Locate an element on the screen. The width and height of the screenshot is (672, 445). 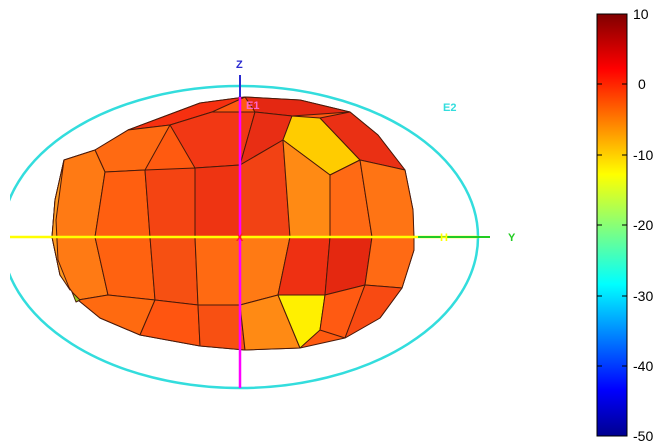
z-axis-label: Z is located at coordinates (239, 65).